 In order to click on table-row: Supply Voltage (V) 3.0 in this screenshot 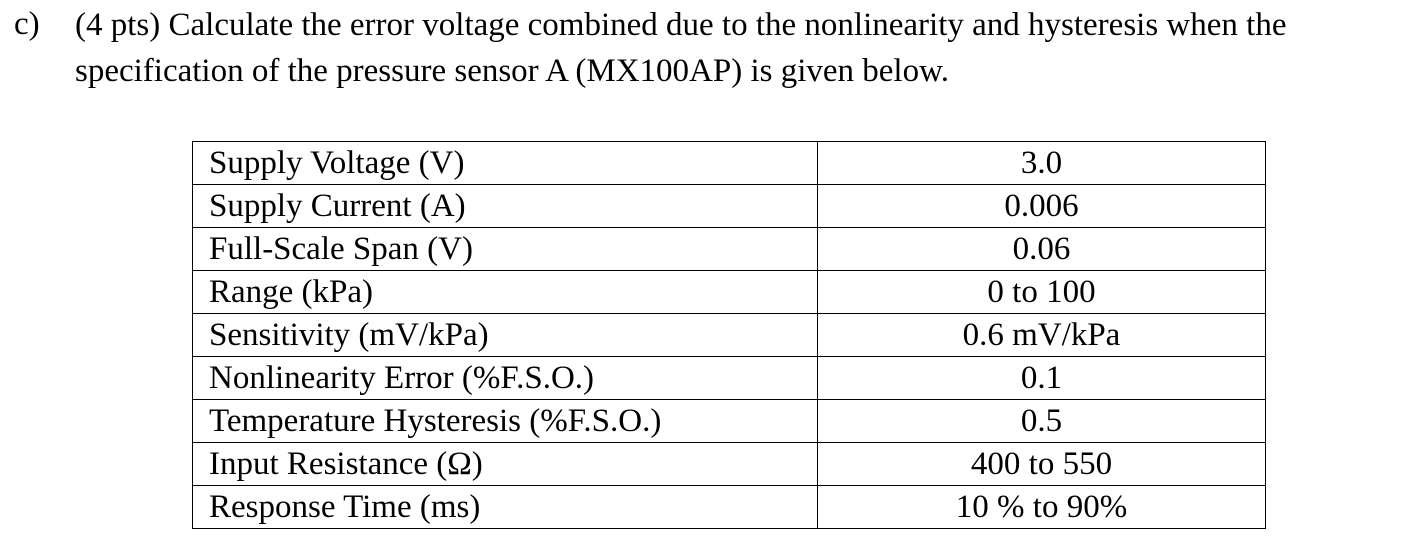, I will do `click(729, 163)`.